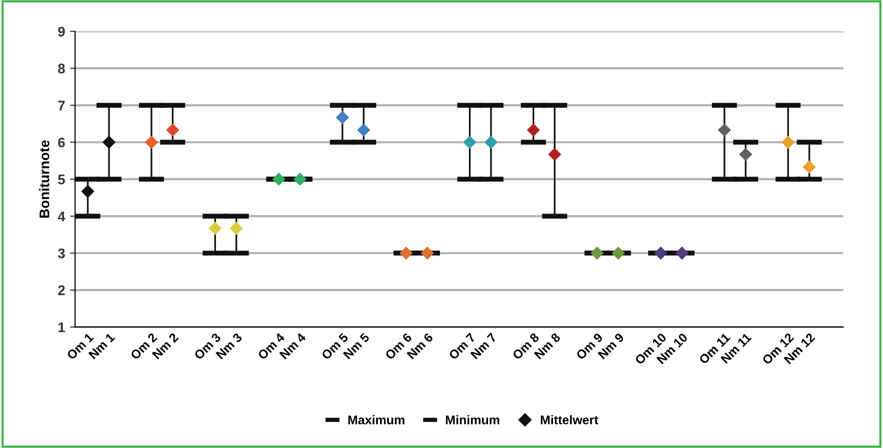 The width and height of the screenshot is (883, 448). Describe the element at coordinates (61, 31) in the screenshot. I see `y-tick-label: 9` at that location.